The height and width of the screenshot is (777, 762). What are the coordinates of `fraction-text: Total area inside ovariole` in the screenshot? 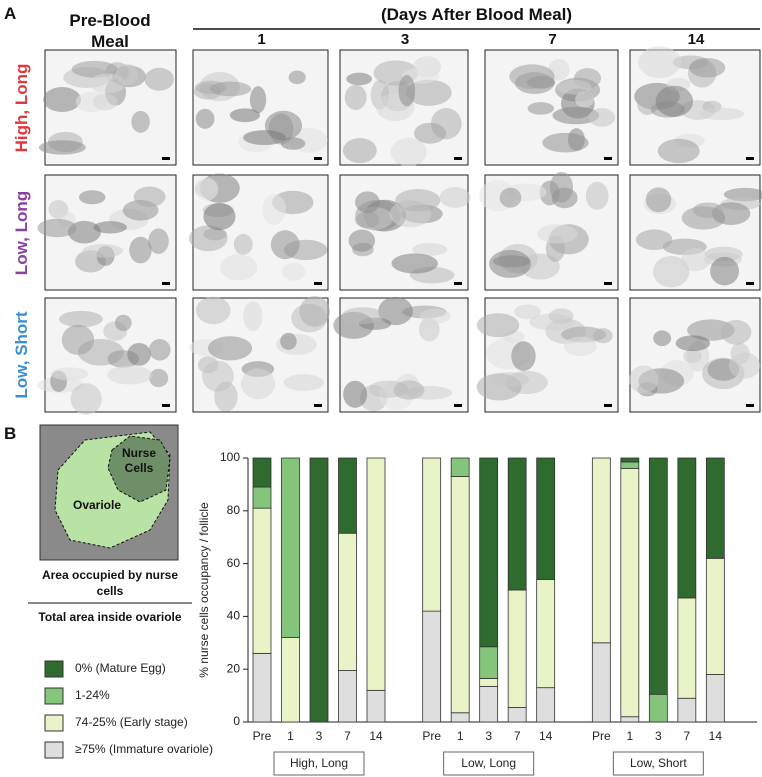 It's located at (110, 617).